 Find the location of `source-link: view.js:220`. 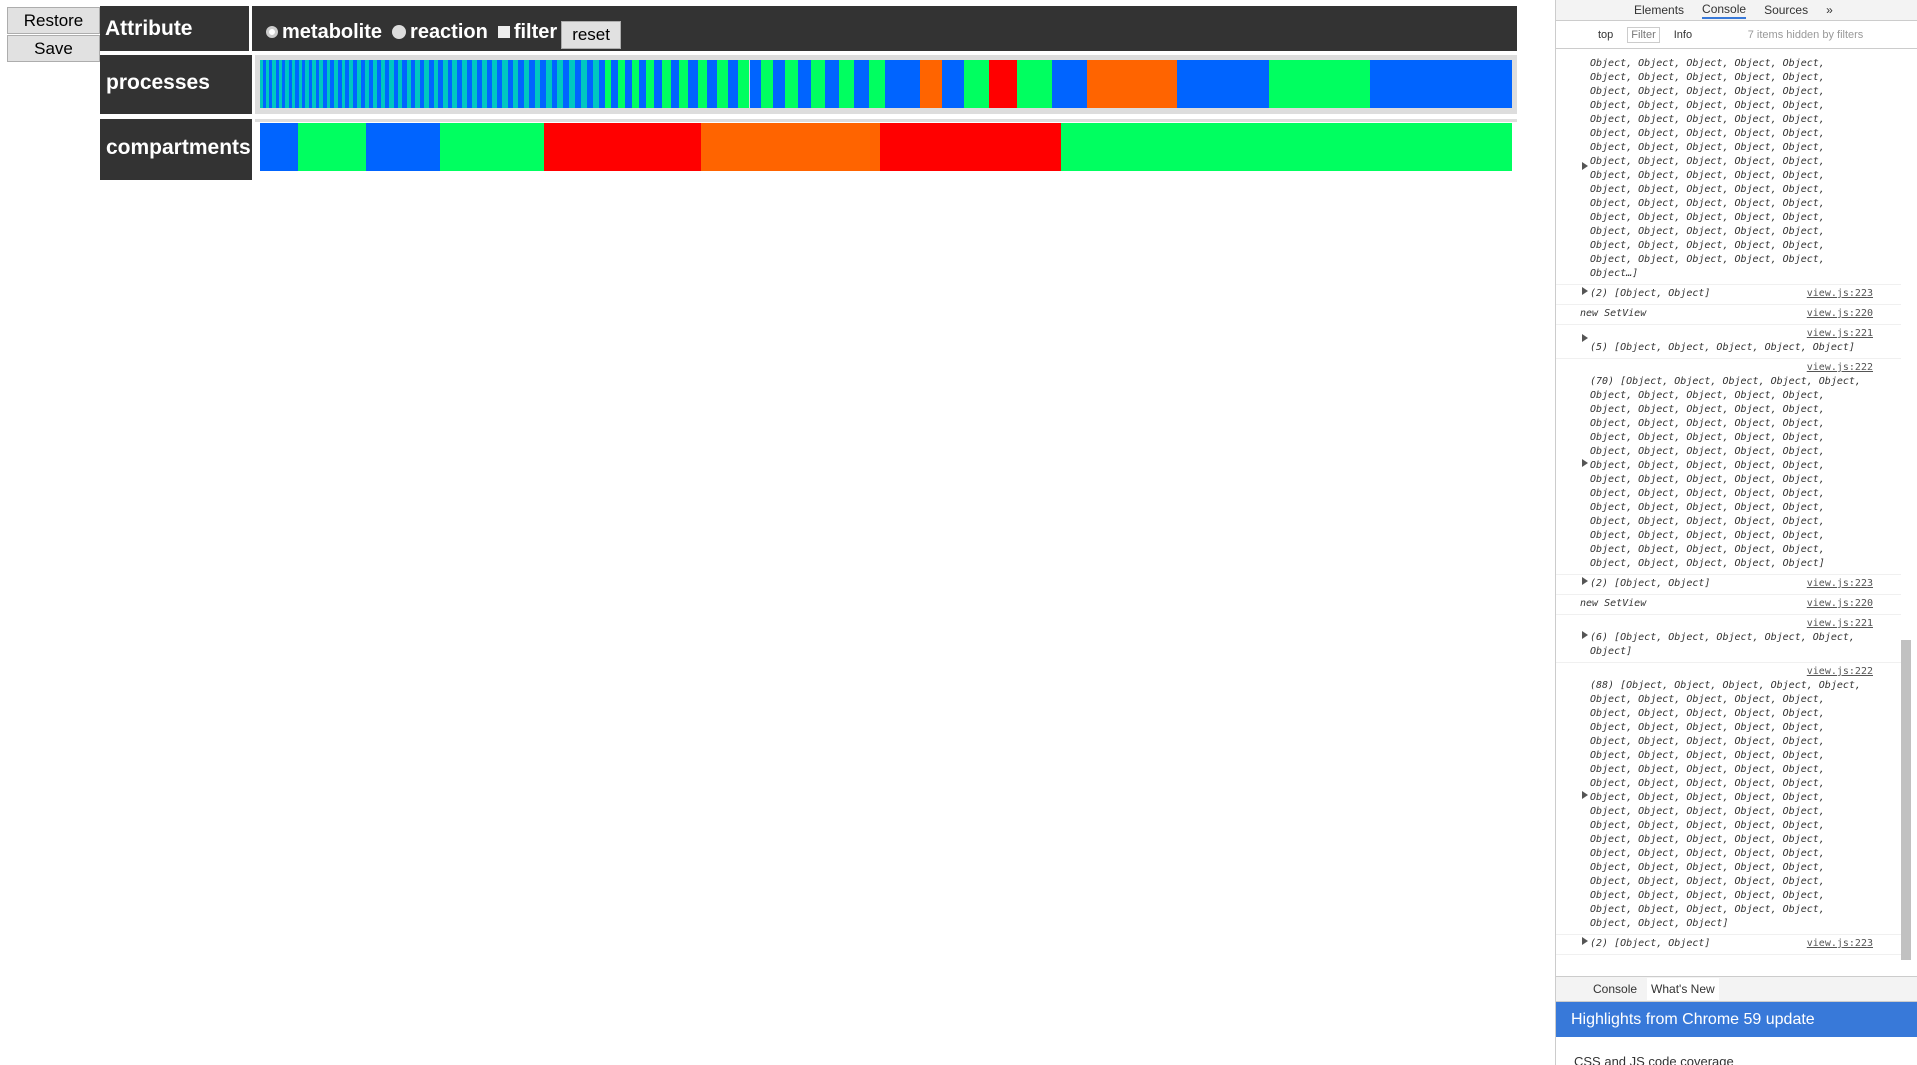

source-link: view.js:220 is located at coordinates (1839, 313).